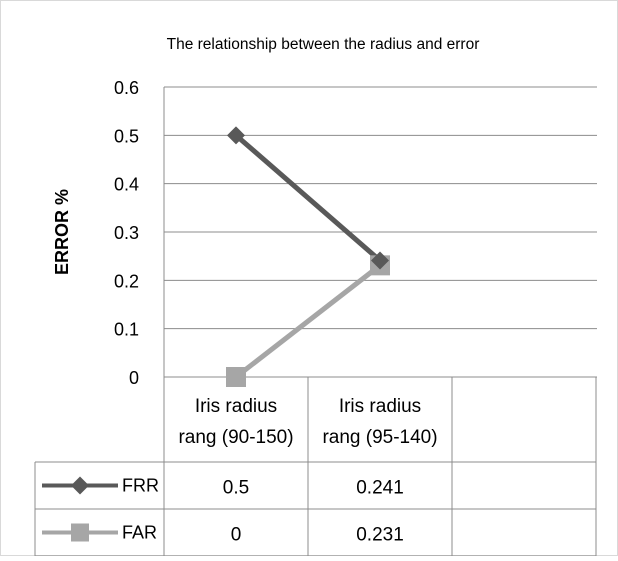 The width and height of the screenshot is (618, 561). I want to click on y-tick-label: 0.3, so click(126, 233).